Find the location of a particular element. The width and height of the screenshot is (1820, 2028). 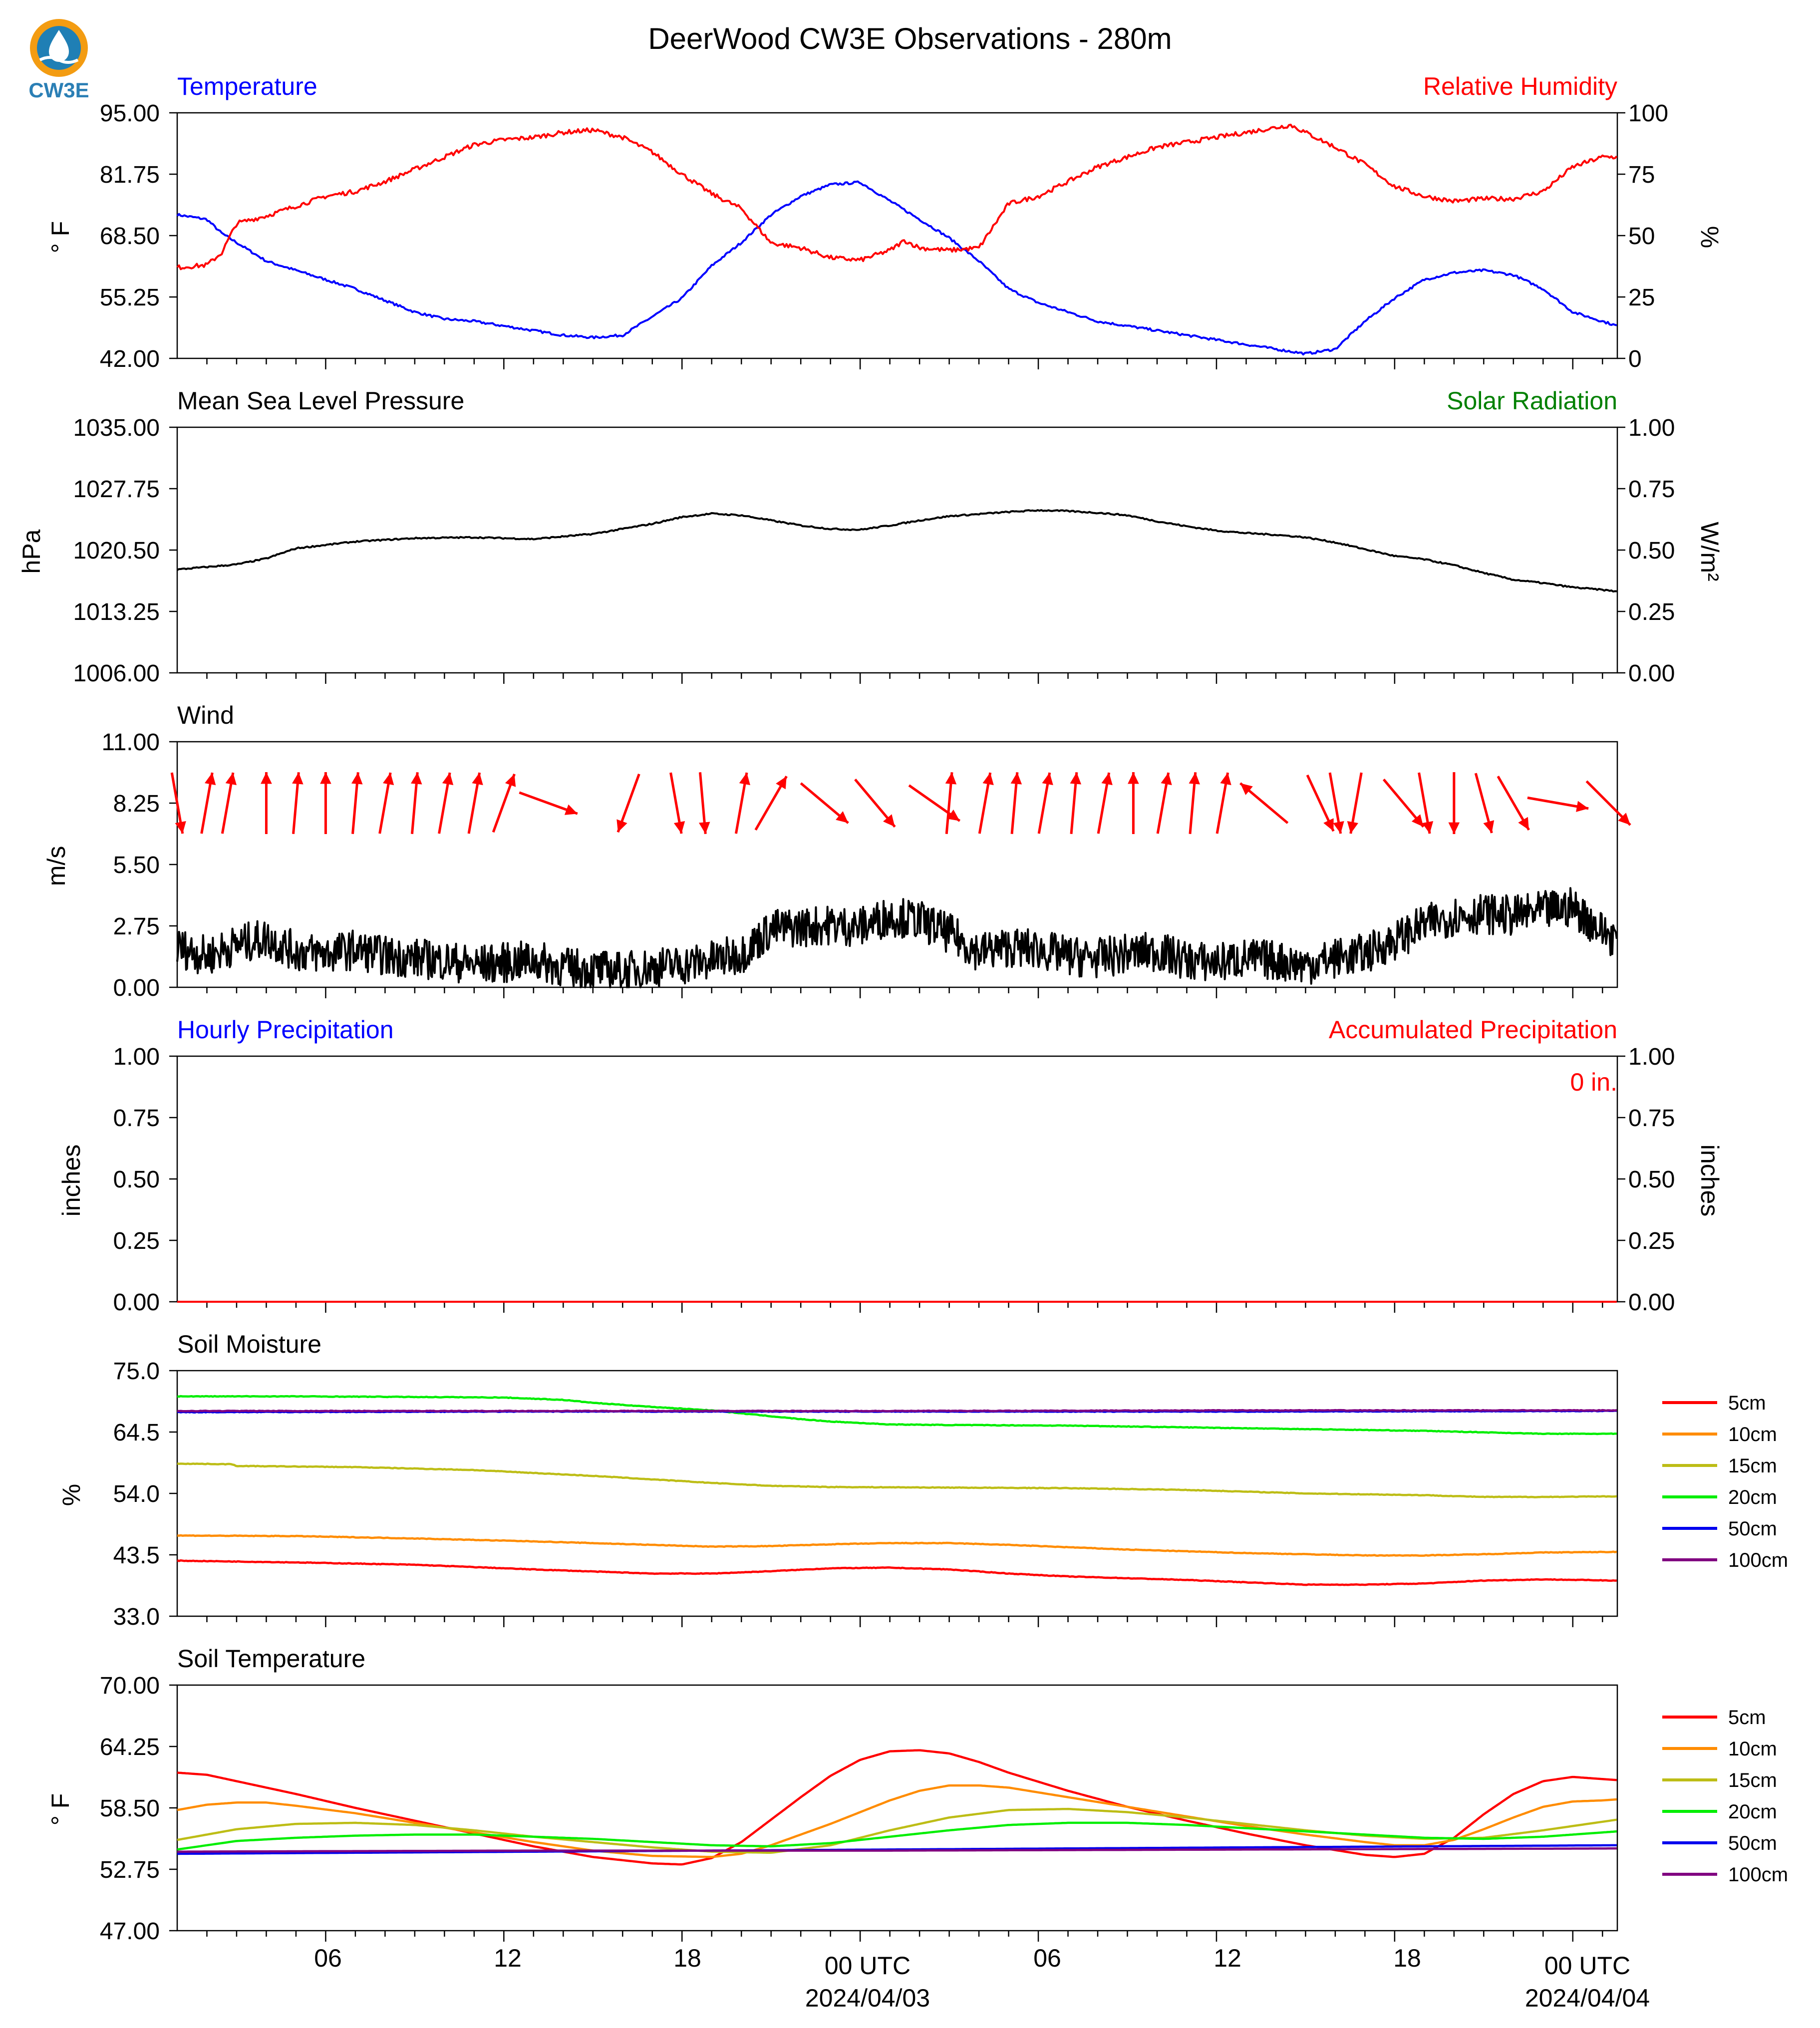

panel-3-ytick-left: 11.00 is located at coordinates (130, 742).